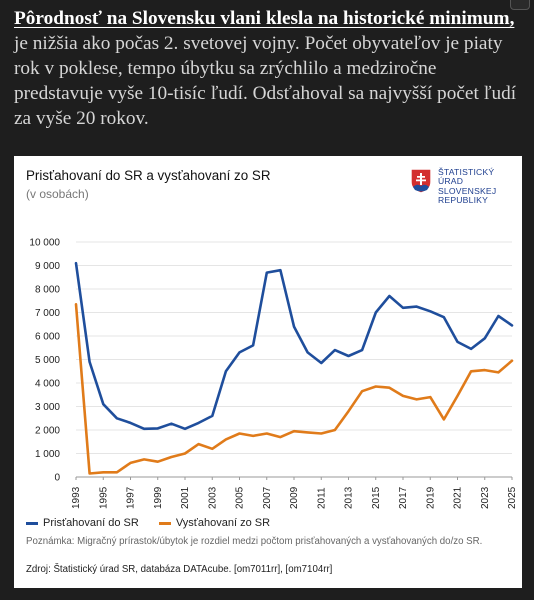  What do you see at coordinates (57, 478) in the screenshot?
I see `y-tick-label: 0` at bounding box center [57, 478].